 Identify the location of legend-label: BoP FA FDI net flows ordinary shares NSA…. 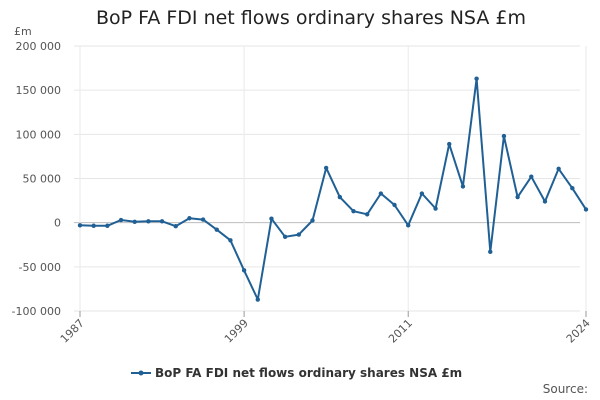
(309, 373).